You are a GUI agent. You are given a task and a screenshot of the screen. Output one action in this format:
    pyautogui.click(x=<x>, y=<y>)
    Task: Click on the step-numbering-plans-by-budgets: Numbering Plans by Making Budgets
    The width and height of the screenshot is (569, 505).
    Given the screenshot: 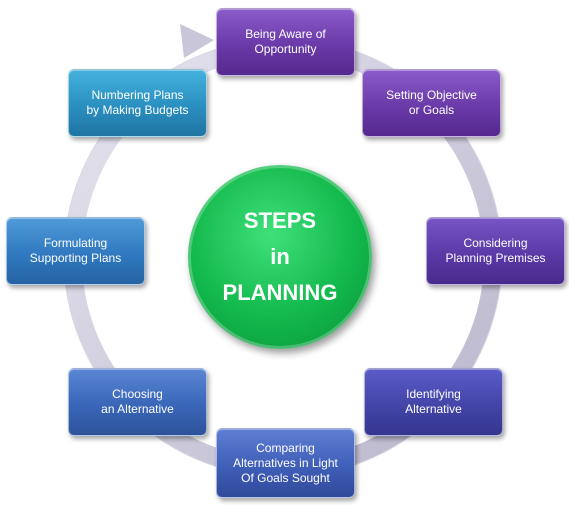 What is the action you would take?
    pyautogui.click(x=137, y=103)
    